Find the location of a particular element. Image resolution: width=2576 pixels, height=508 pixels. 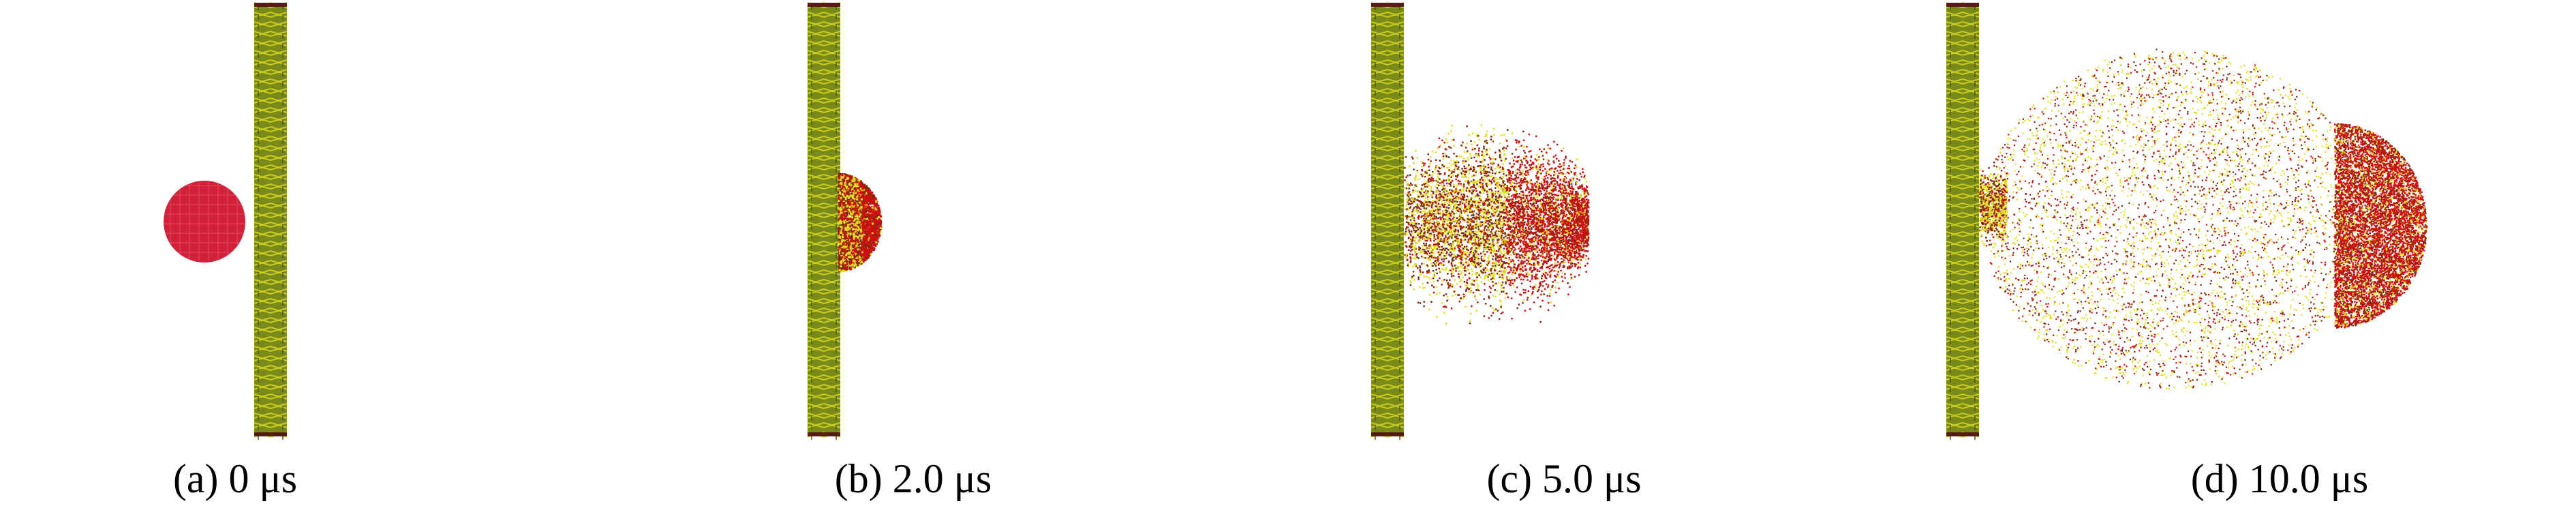

debris-halo is located at coordinates (2173, 218).